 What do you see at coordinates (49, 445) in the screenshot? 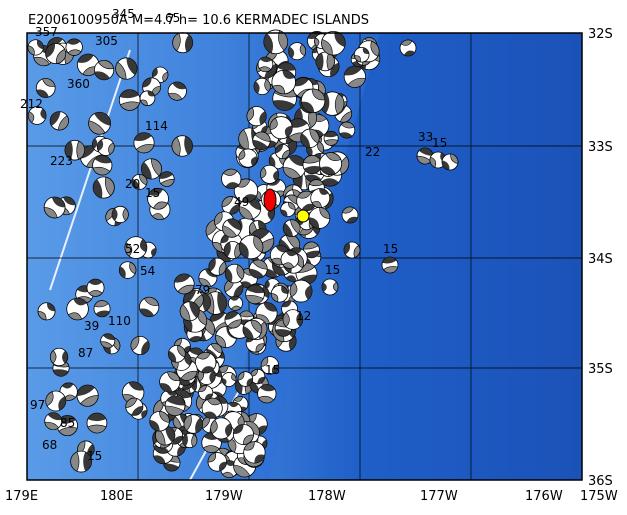
I see `event-label: 68` at bounding box center [49, 445].